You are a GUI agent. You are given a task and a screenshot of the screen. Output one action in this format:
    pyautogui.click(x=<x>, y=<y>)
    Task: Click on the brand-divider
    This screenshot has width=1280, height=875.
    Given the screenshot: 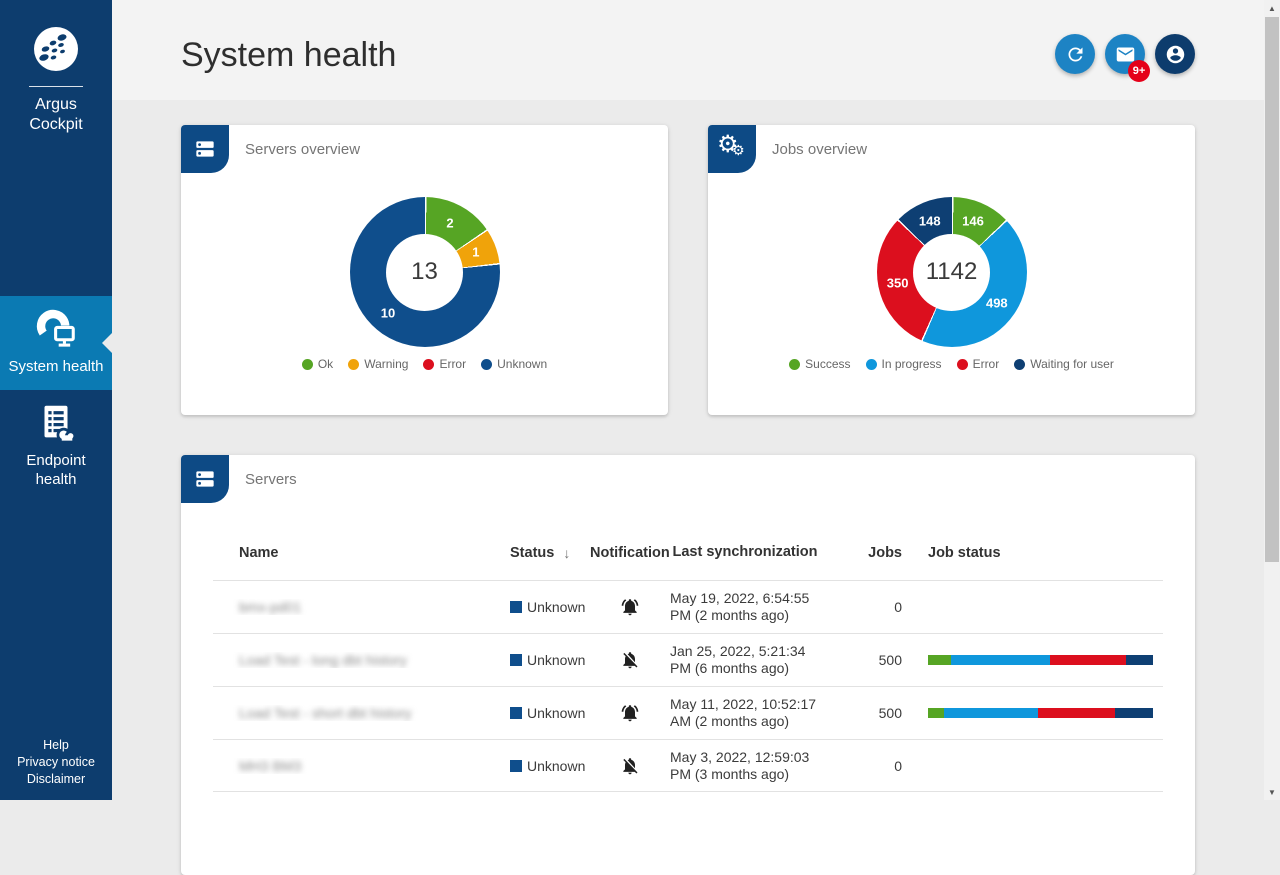 What is the action you would take?
    pyautogui.click(x=56, y=86)
    